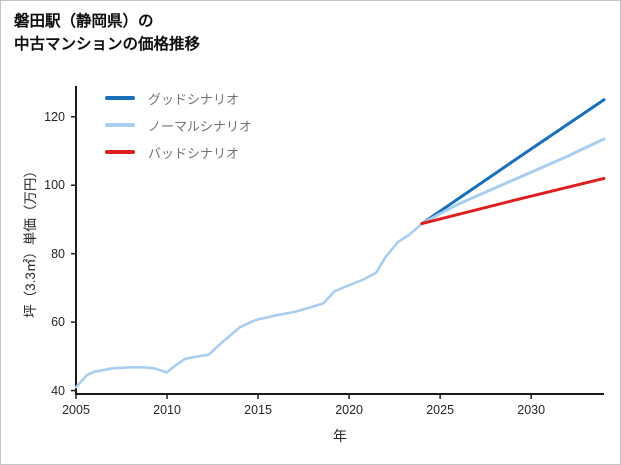  What do you see at coordinates (76, 410) in the screenshot?
I see `x-tick-label: 2005` at bounding box center [76, 410].